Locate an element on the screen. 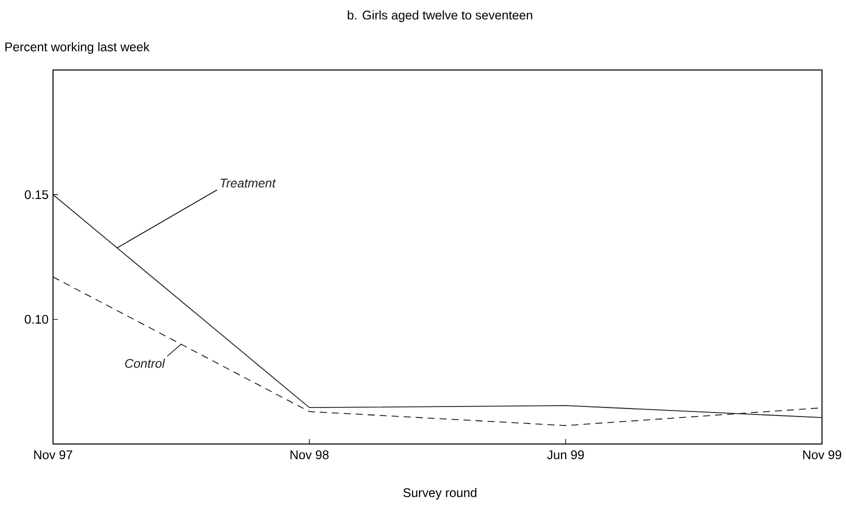 Image resolution: width=846 pixels, height=508 pixels. series-label: Control is located at coordinates (145, 363).